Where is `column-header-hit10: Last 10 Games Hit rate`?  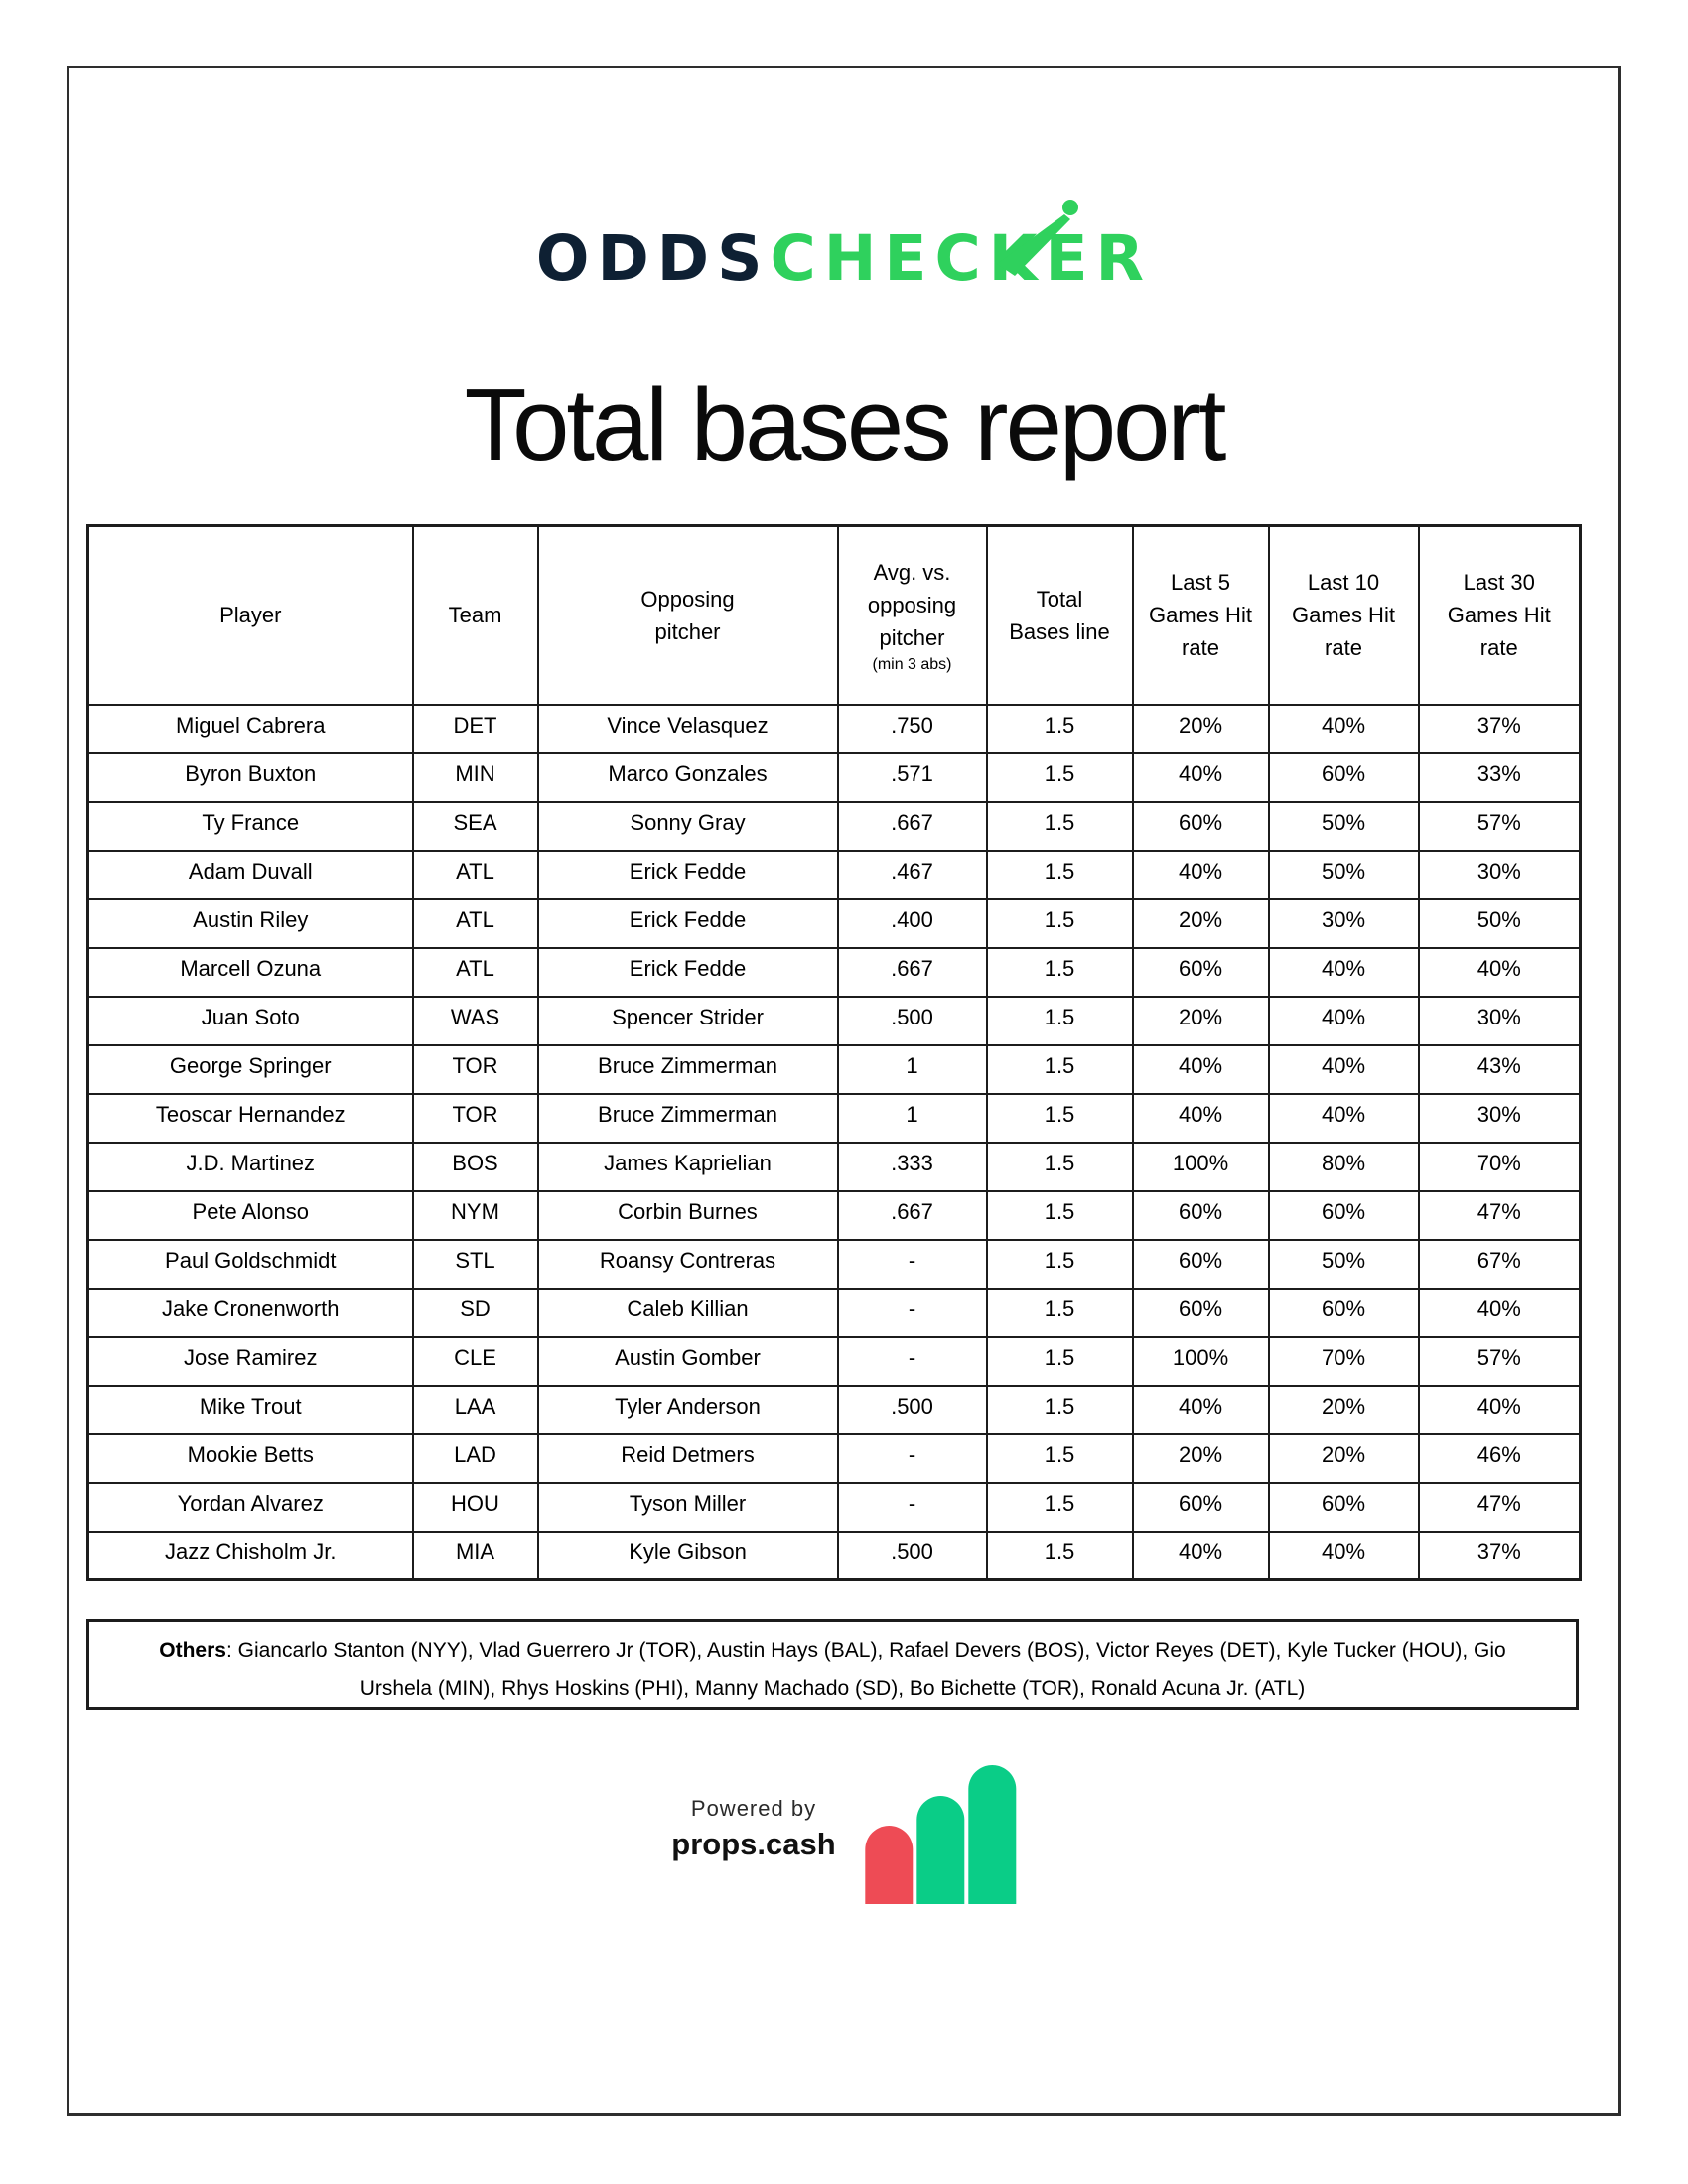 column-header-hit10: Last 10 Games Hit rate is located at coordinates (1343, 615).